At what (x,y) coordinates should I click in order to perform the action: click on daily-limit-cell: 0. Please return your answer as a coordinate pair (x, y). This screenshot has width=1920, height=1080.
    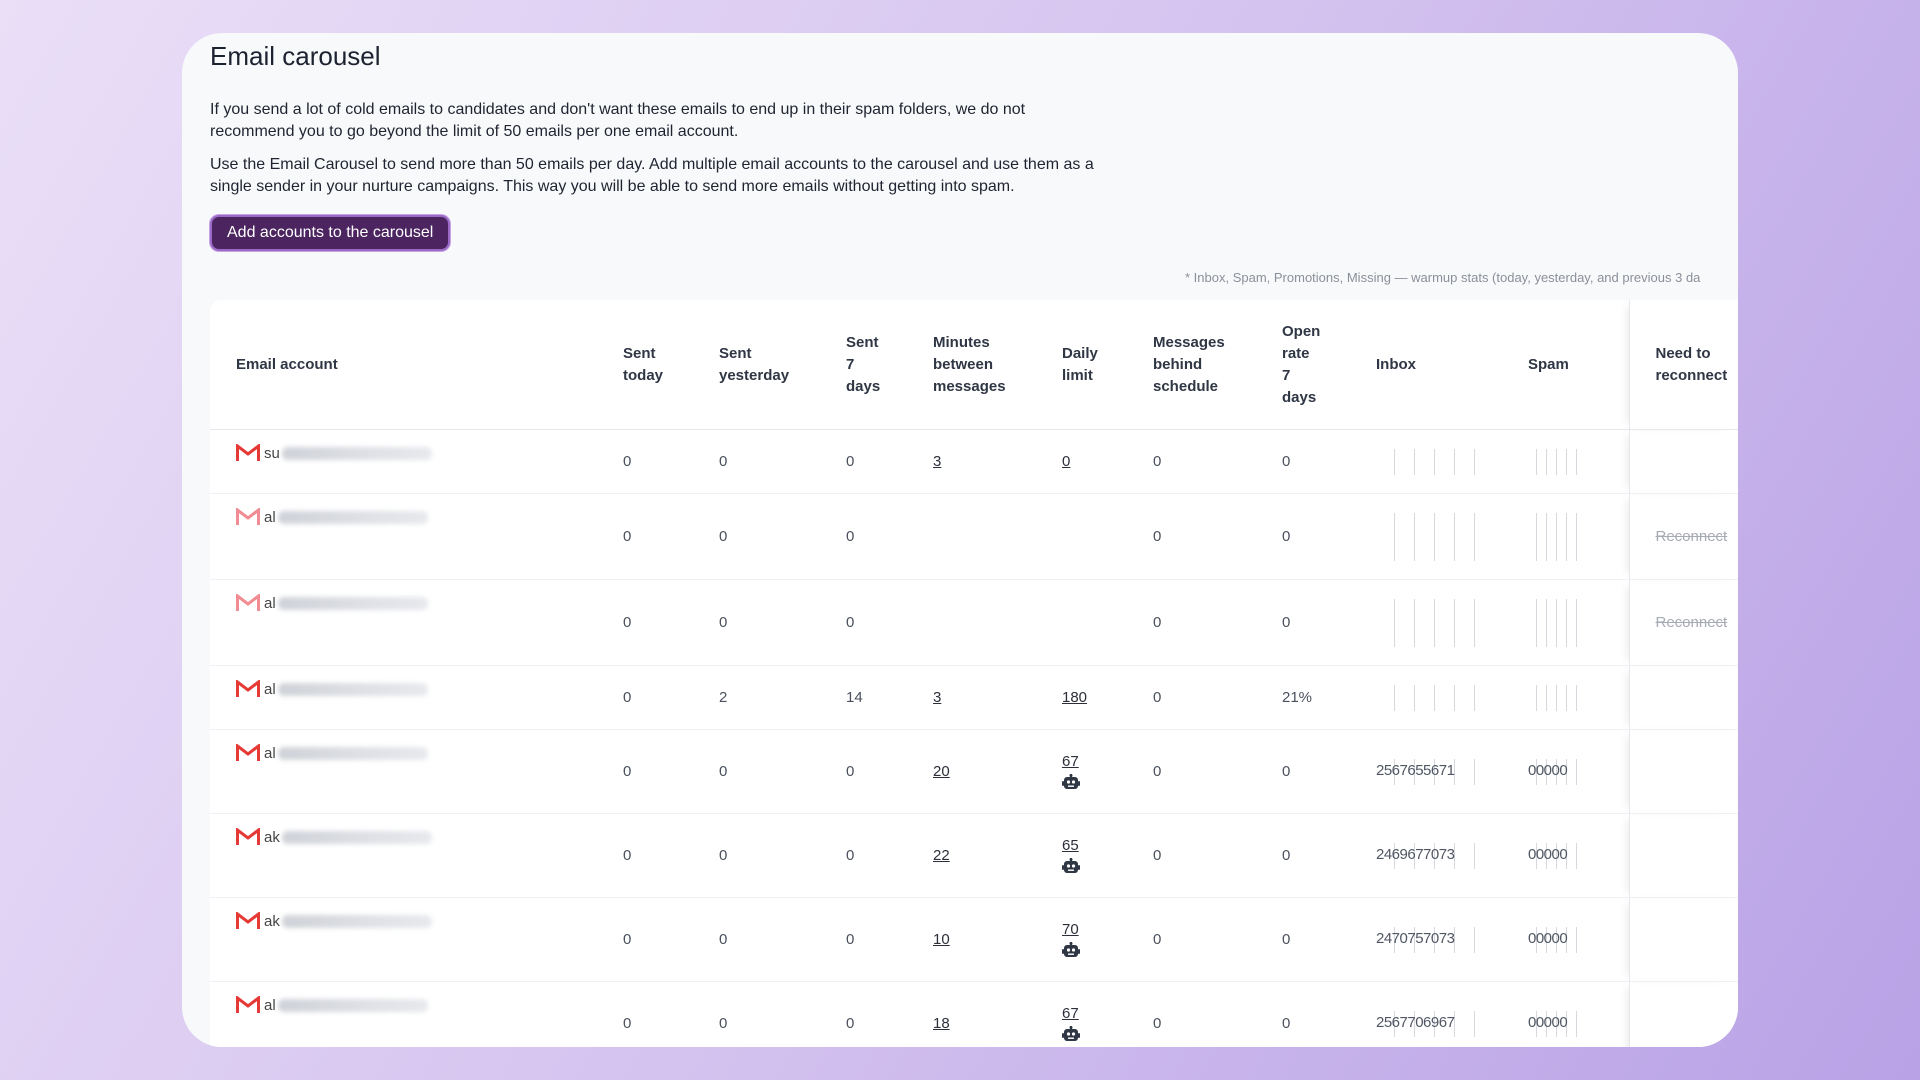
    Looking at the image, I should click on (1107, 461).